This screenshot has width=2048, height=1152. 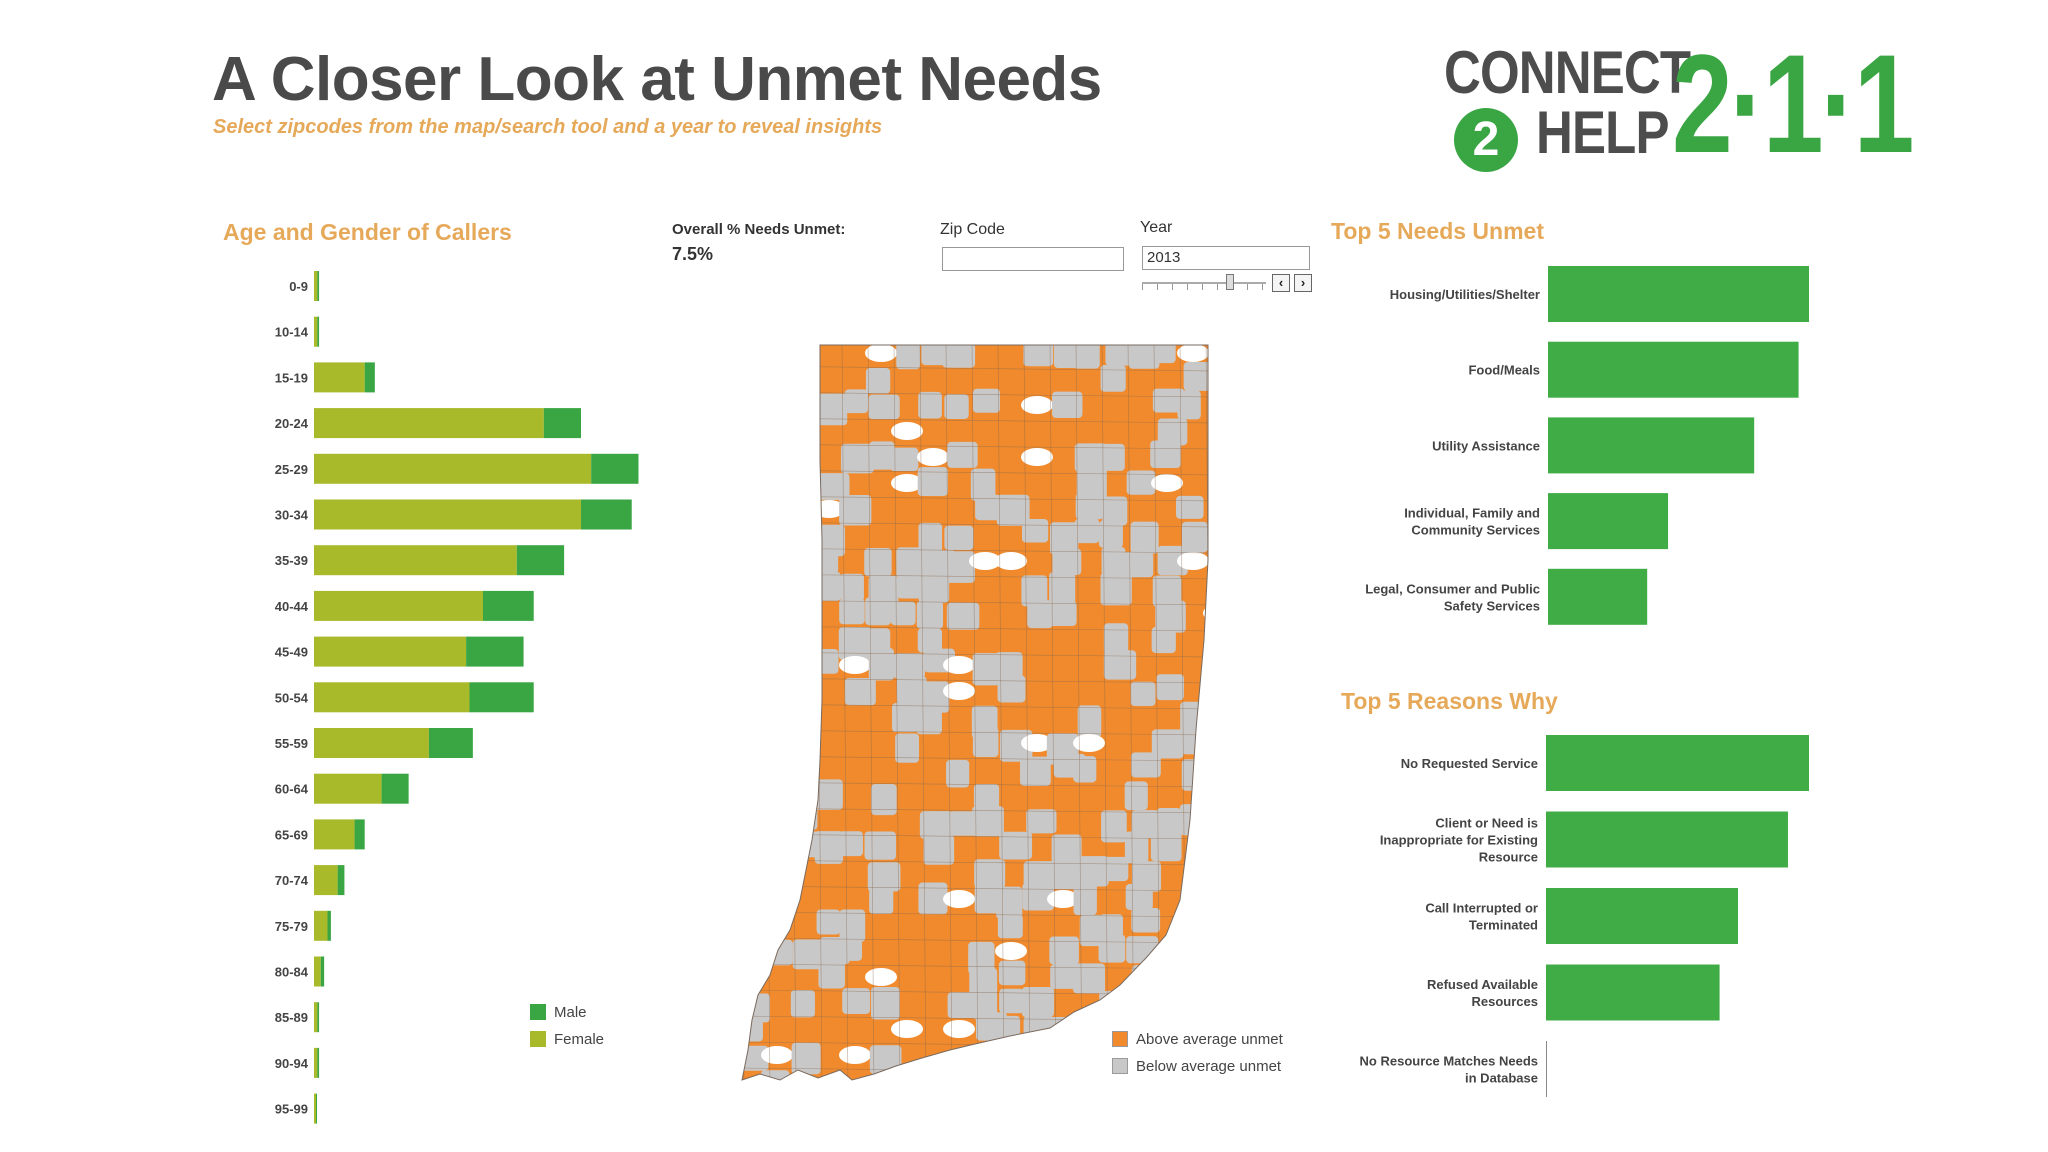 I want to click on year-slider-track, so click(x=1204, y=283).